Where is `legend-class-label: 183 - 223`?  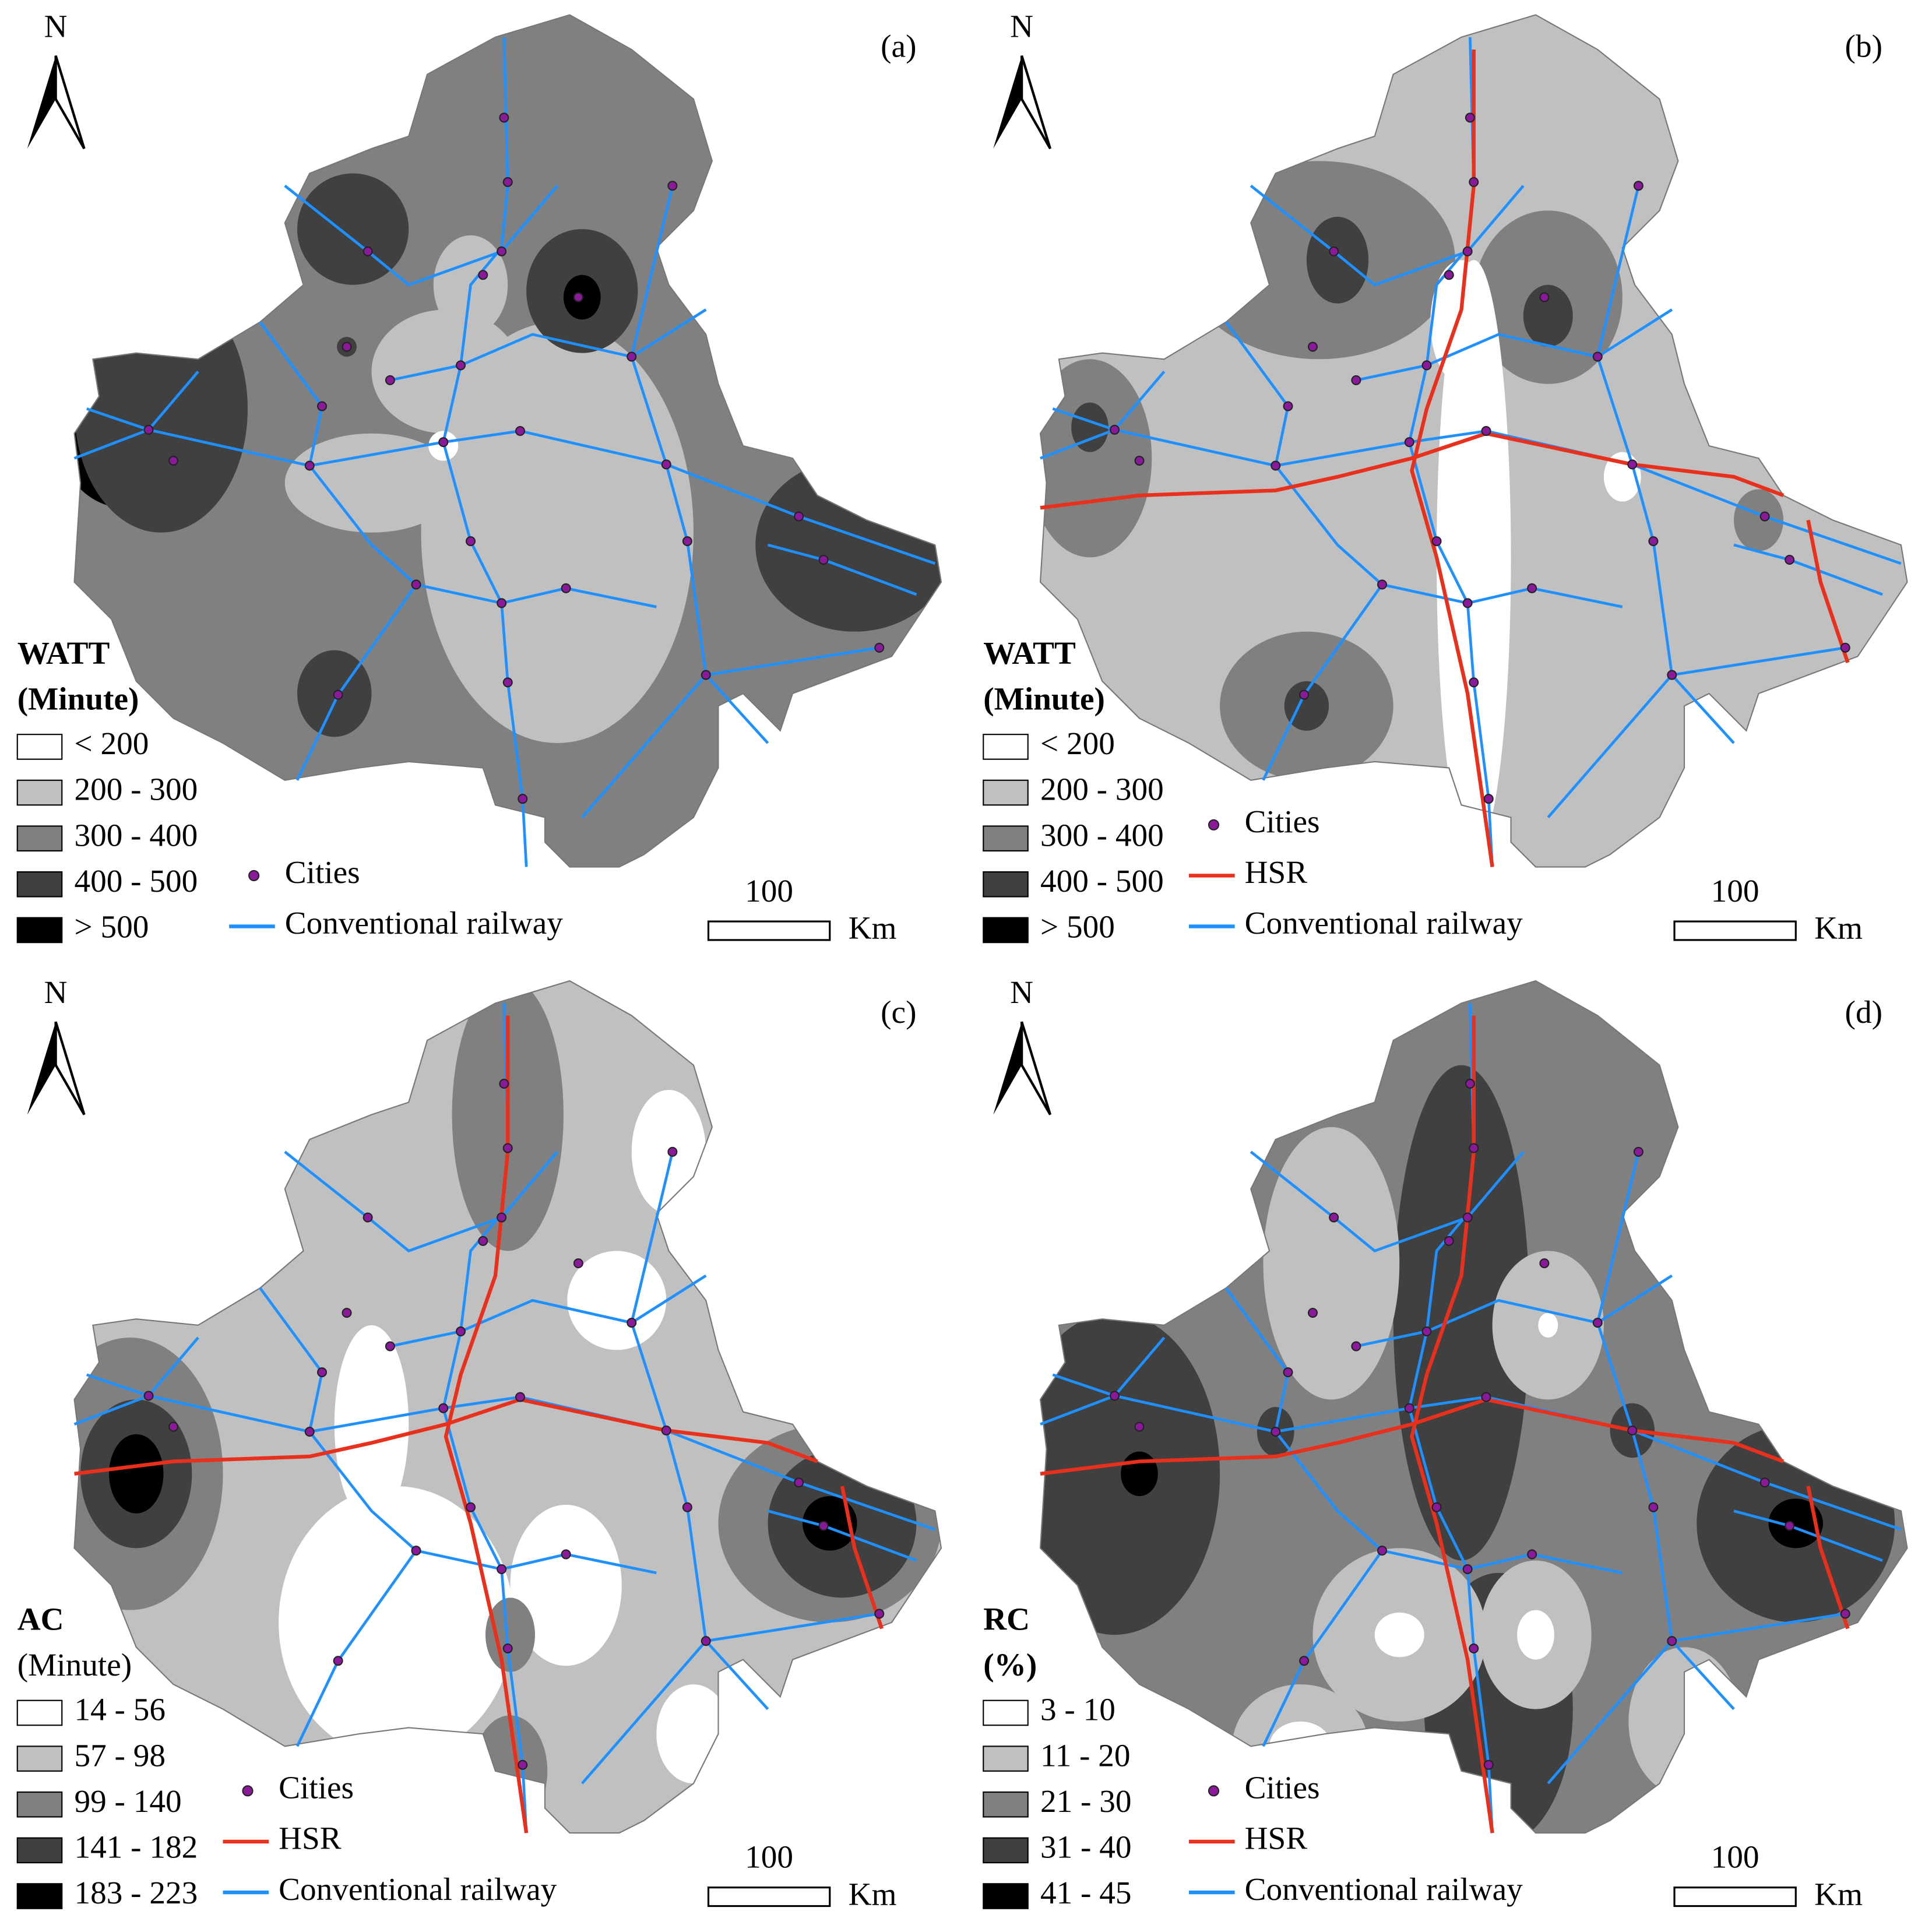
legend-class-label: 183 - 223 is located at coordinates (137, 1892).